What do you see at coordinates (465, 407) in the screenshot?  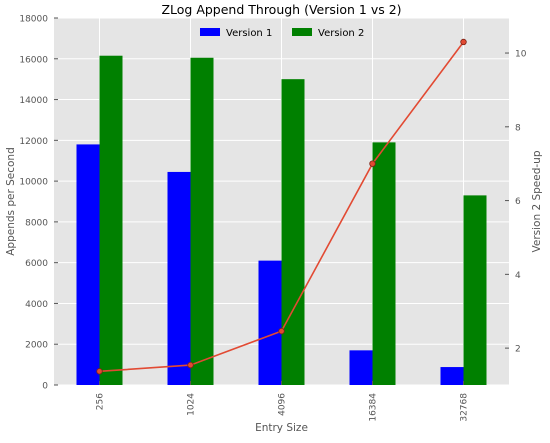 I see `x-tick-label: 32768` at bounding box center [465, 407].